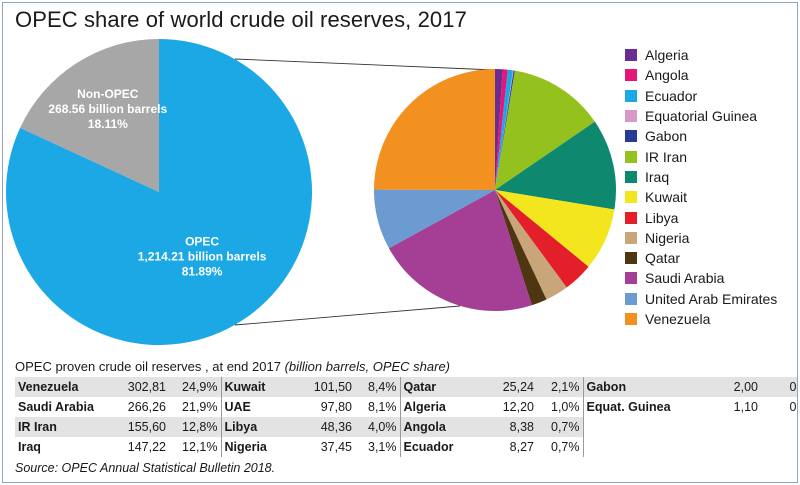 Image resolution: width=800 pixels, height=485 pixels. I want to click on opec-share: 12,8%, so click(195, 427).